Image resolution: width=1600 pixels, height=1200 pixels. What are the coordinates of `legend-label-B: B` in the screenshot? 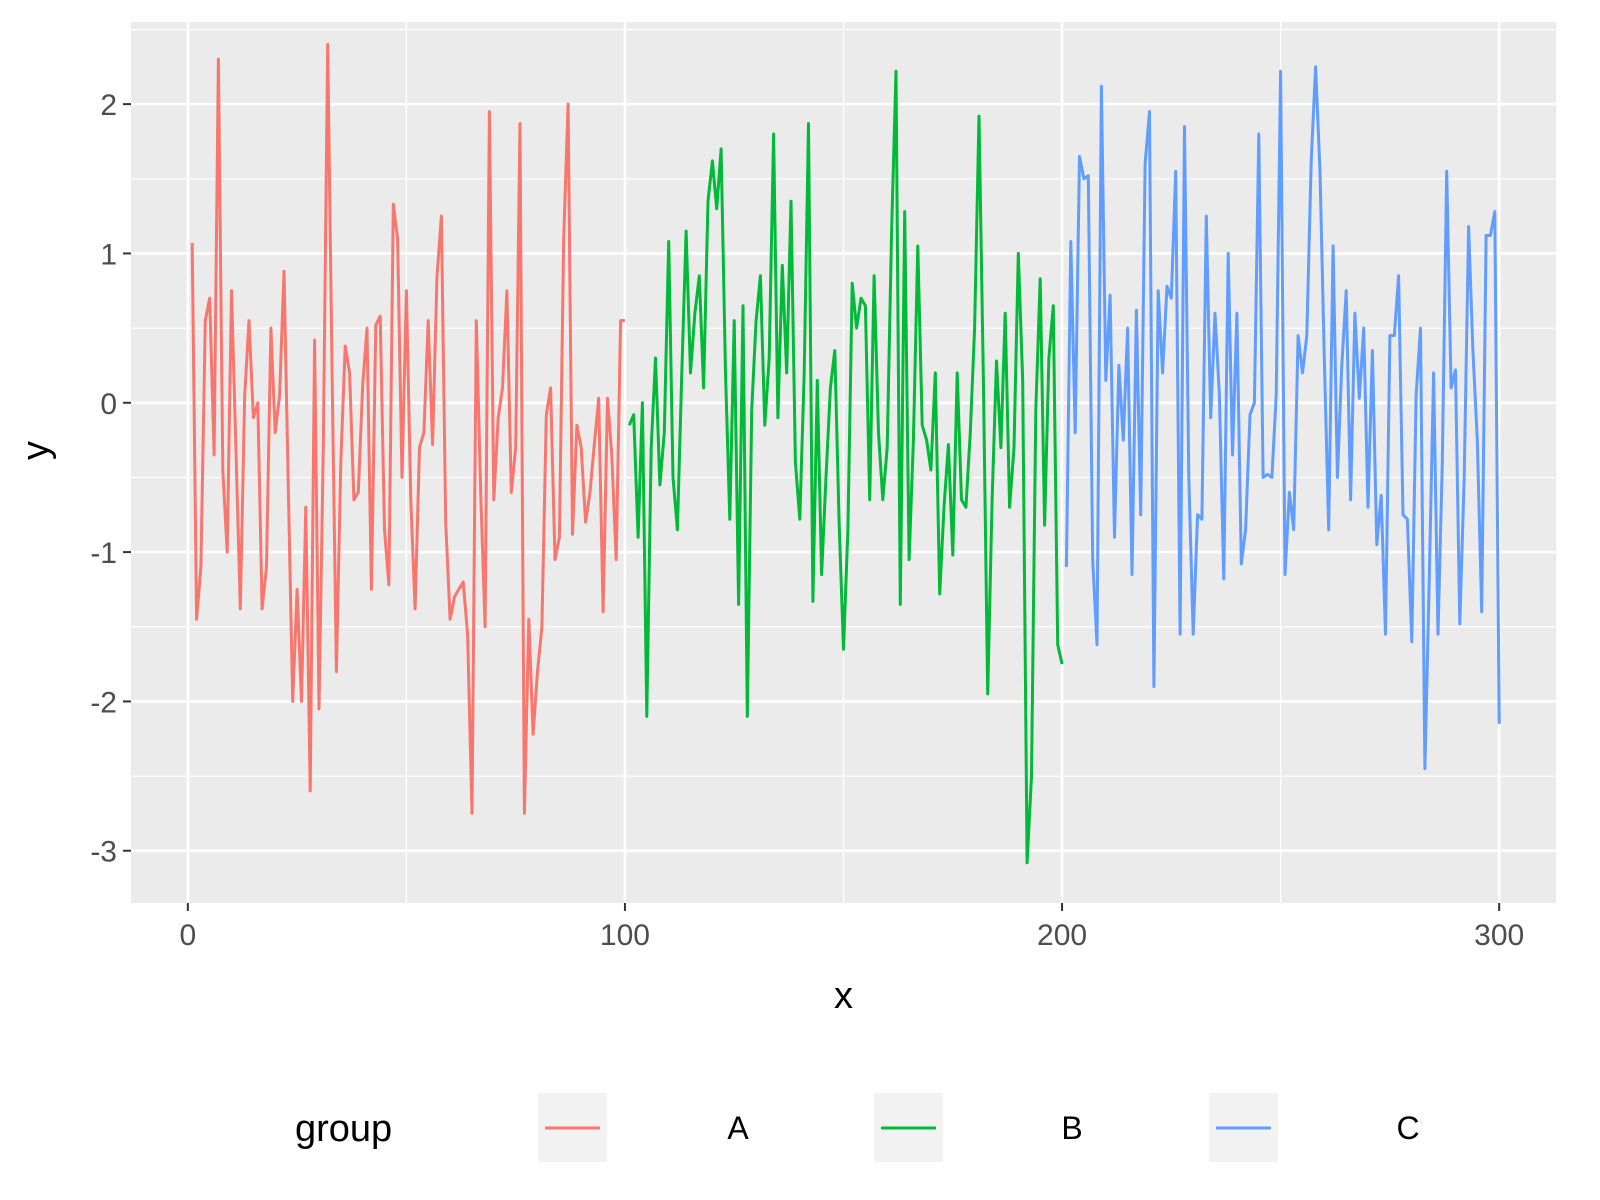 It's located at (1071, 1128).